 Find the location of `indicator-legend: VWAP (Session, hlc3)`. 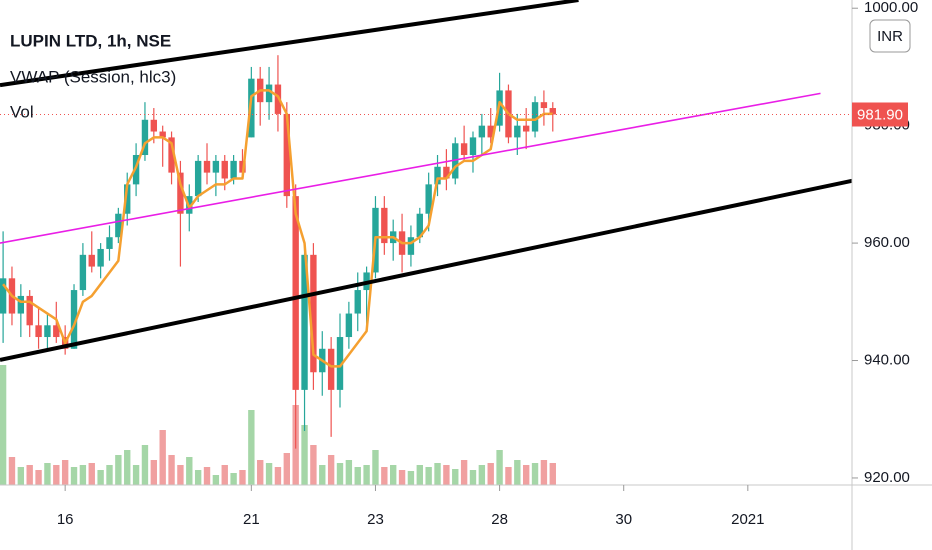

indicator-legend: VWAP (Session, hlc3) is located at coordinates (93, 76).